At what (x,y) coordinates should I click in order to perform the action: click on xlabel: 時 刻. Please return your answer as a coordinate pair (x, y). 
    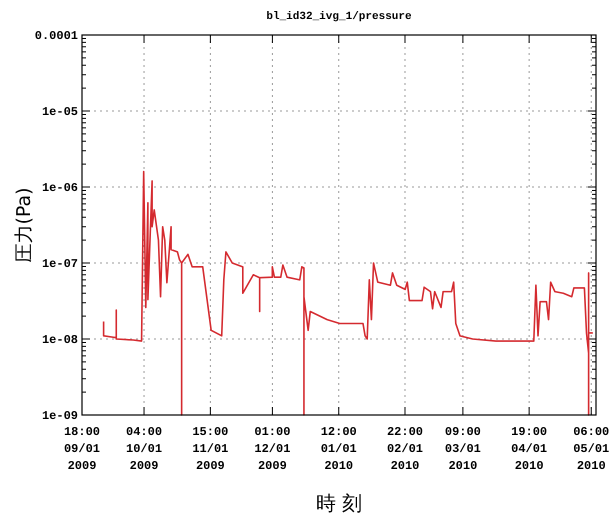
    Looking at the image, I should click on (339, 503).